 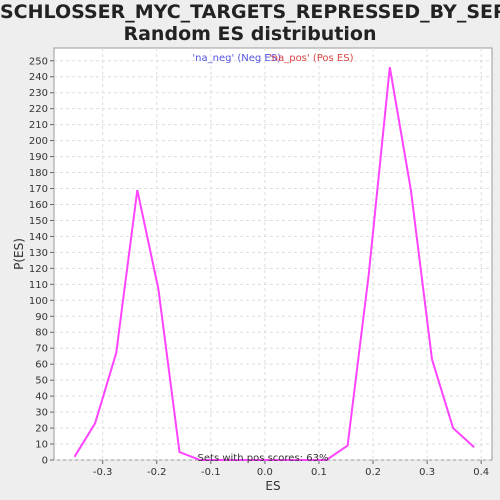 What do you see at coordinates (41, 381) in the screenshot?
I see `y-tick-label: 50` at bounding box center [41, 381].